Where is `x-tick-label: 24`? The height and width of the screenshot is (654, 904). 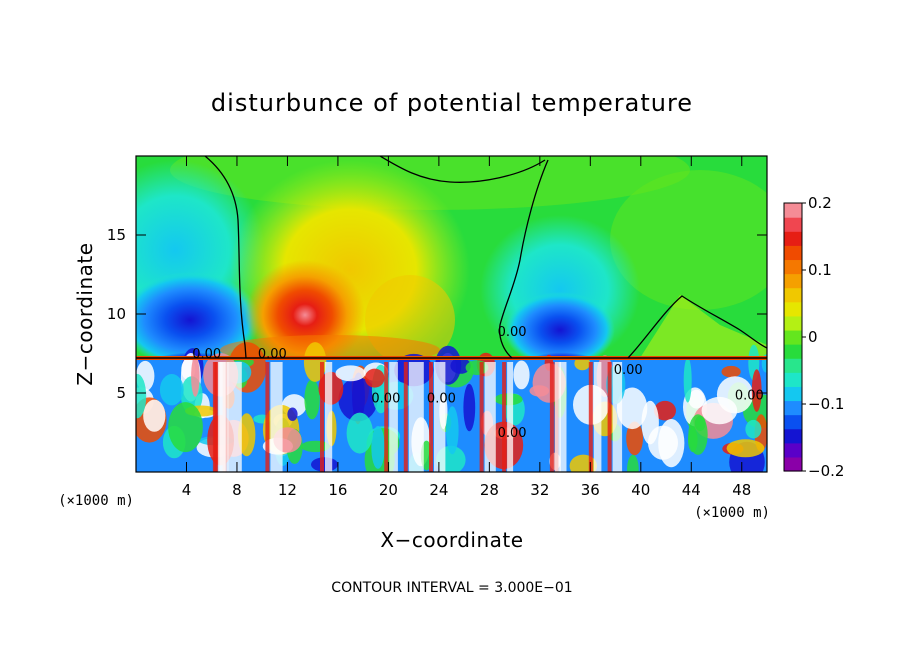
x-tick-label: 24 is located at coordinates (438, 490).